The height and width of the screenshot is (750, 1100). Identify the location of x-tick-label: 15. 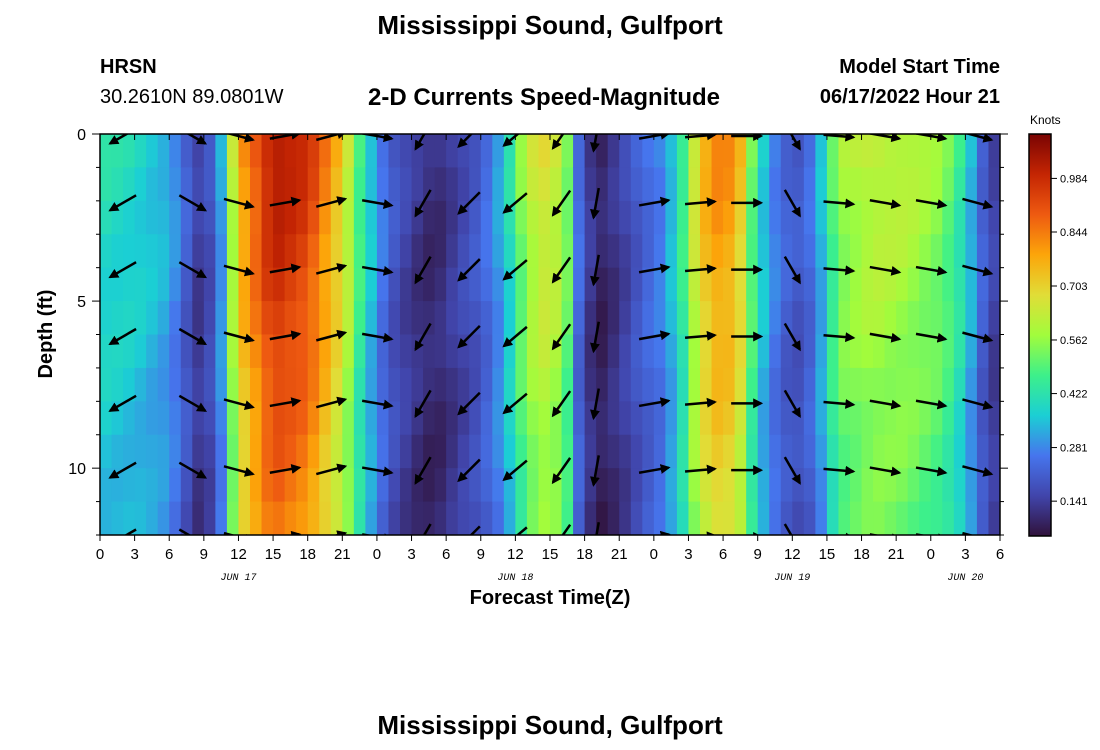
(273, 554).